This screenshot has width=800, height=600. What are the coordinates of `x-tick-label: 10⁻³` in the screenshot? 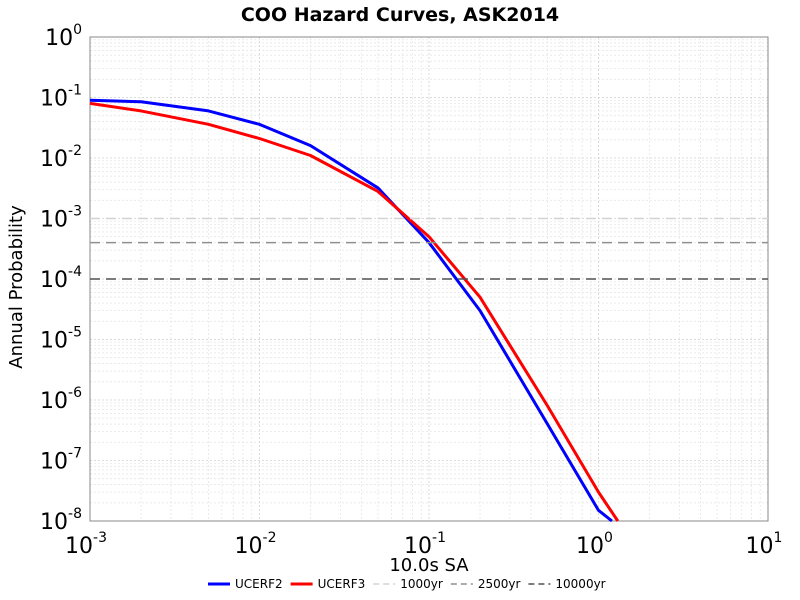 It's located at (86, 544).